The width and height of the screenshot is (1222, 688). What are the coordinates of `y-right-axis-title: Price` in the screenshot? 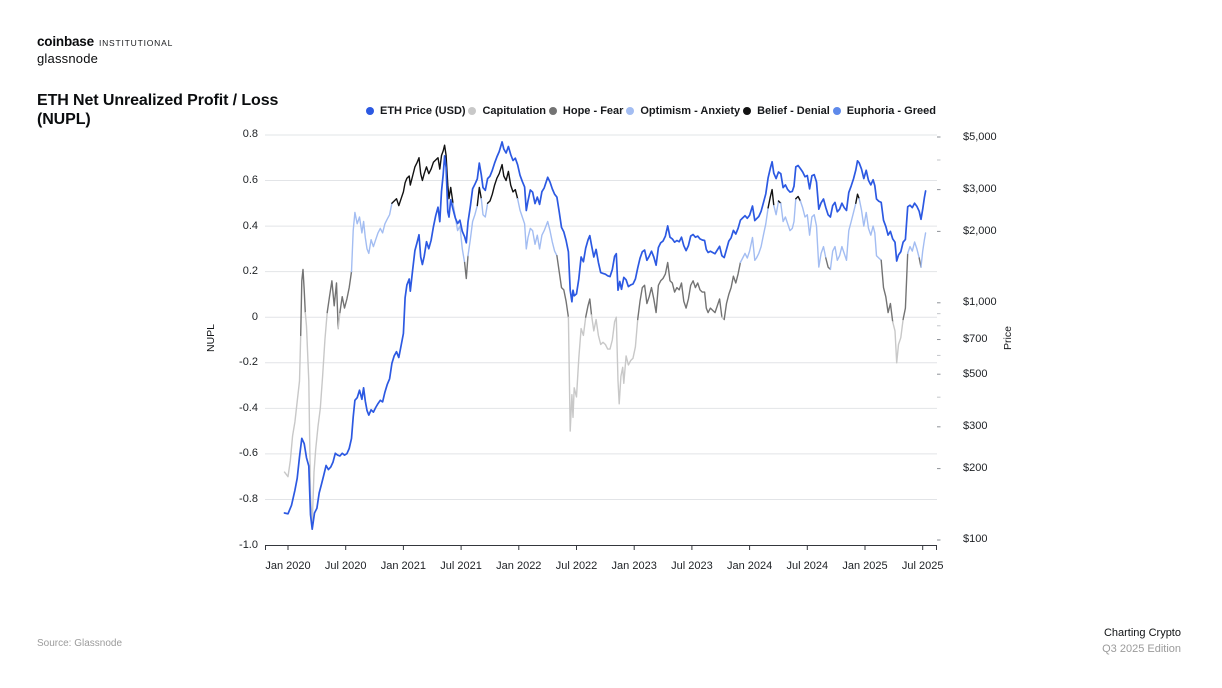 It's located at (1008, 338).